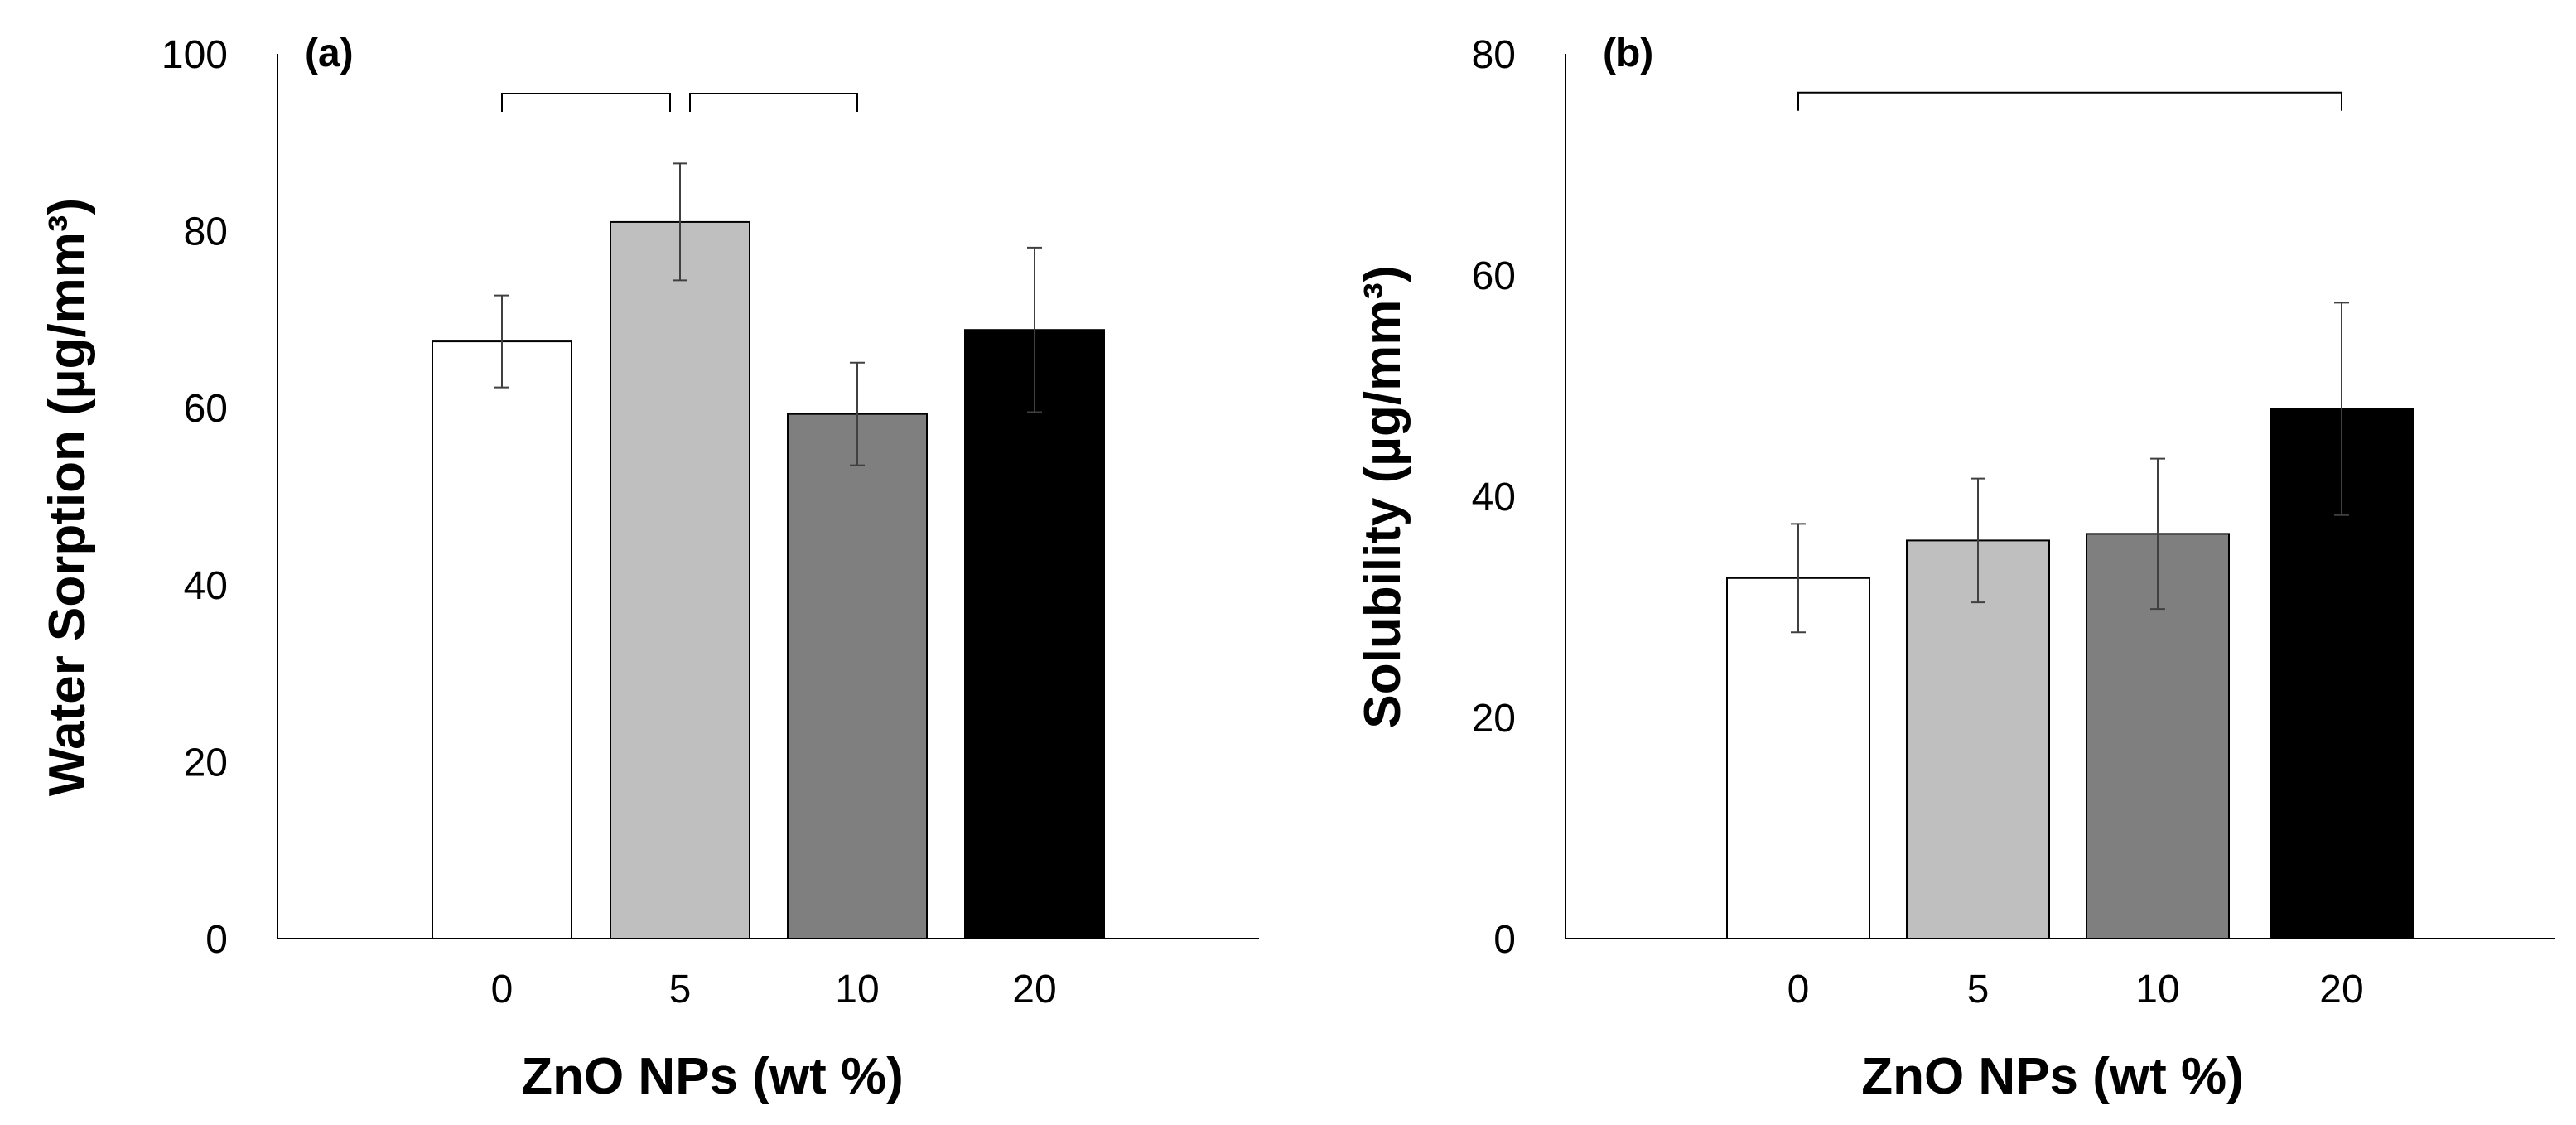 Image resolution: width=2576 pixels, height=1125 pixels. Describe the element at coordinates (1382, 496) in the screenshot. I see `y-axis-title: Solubility (µg/mm³)` at that location.